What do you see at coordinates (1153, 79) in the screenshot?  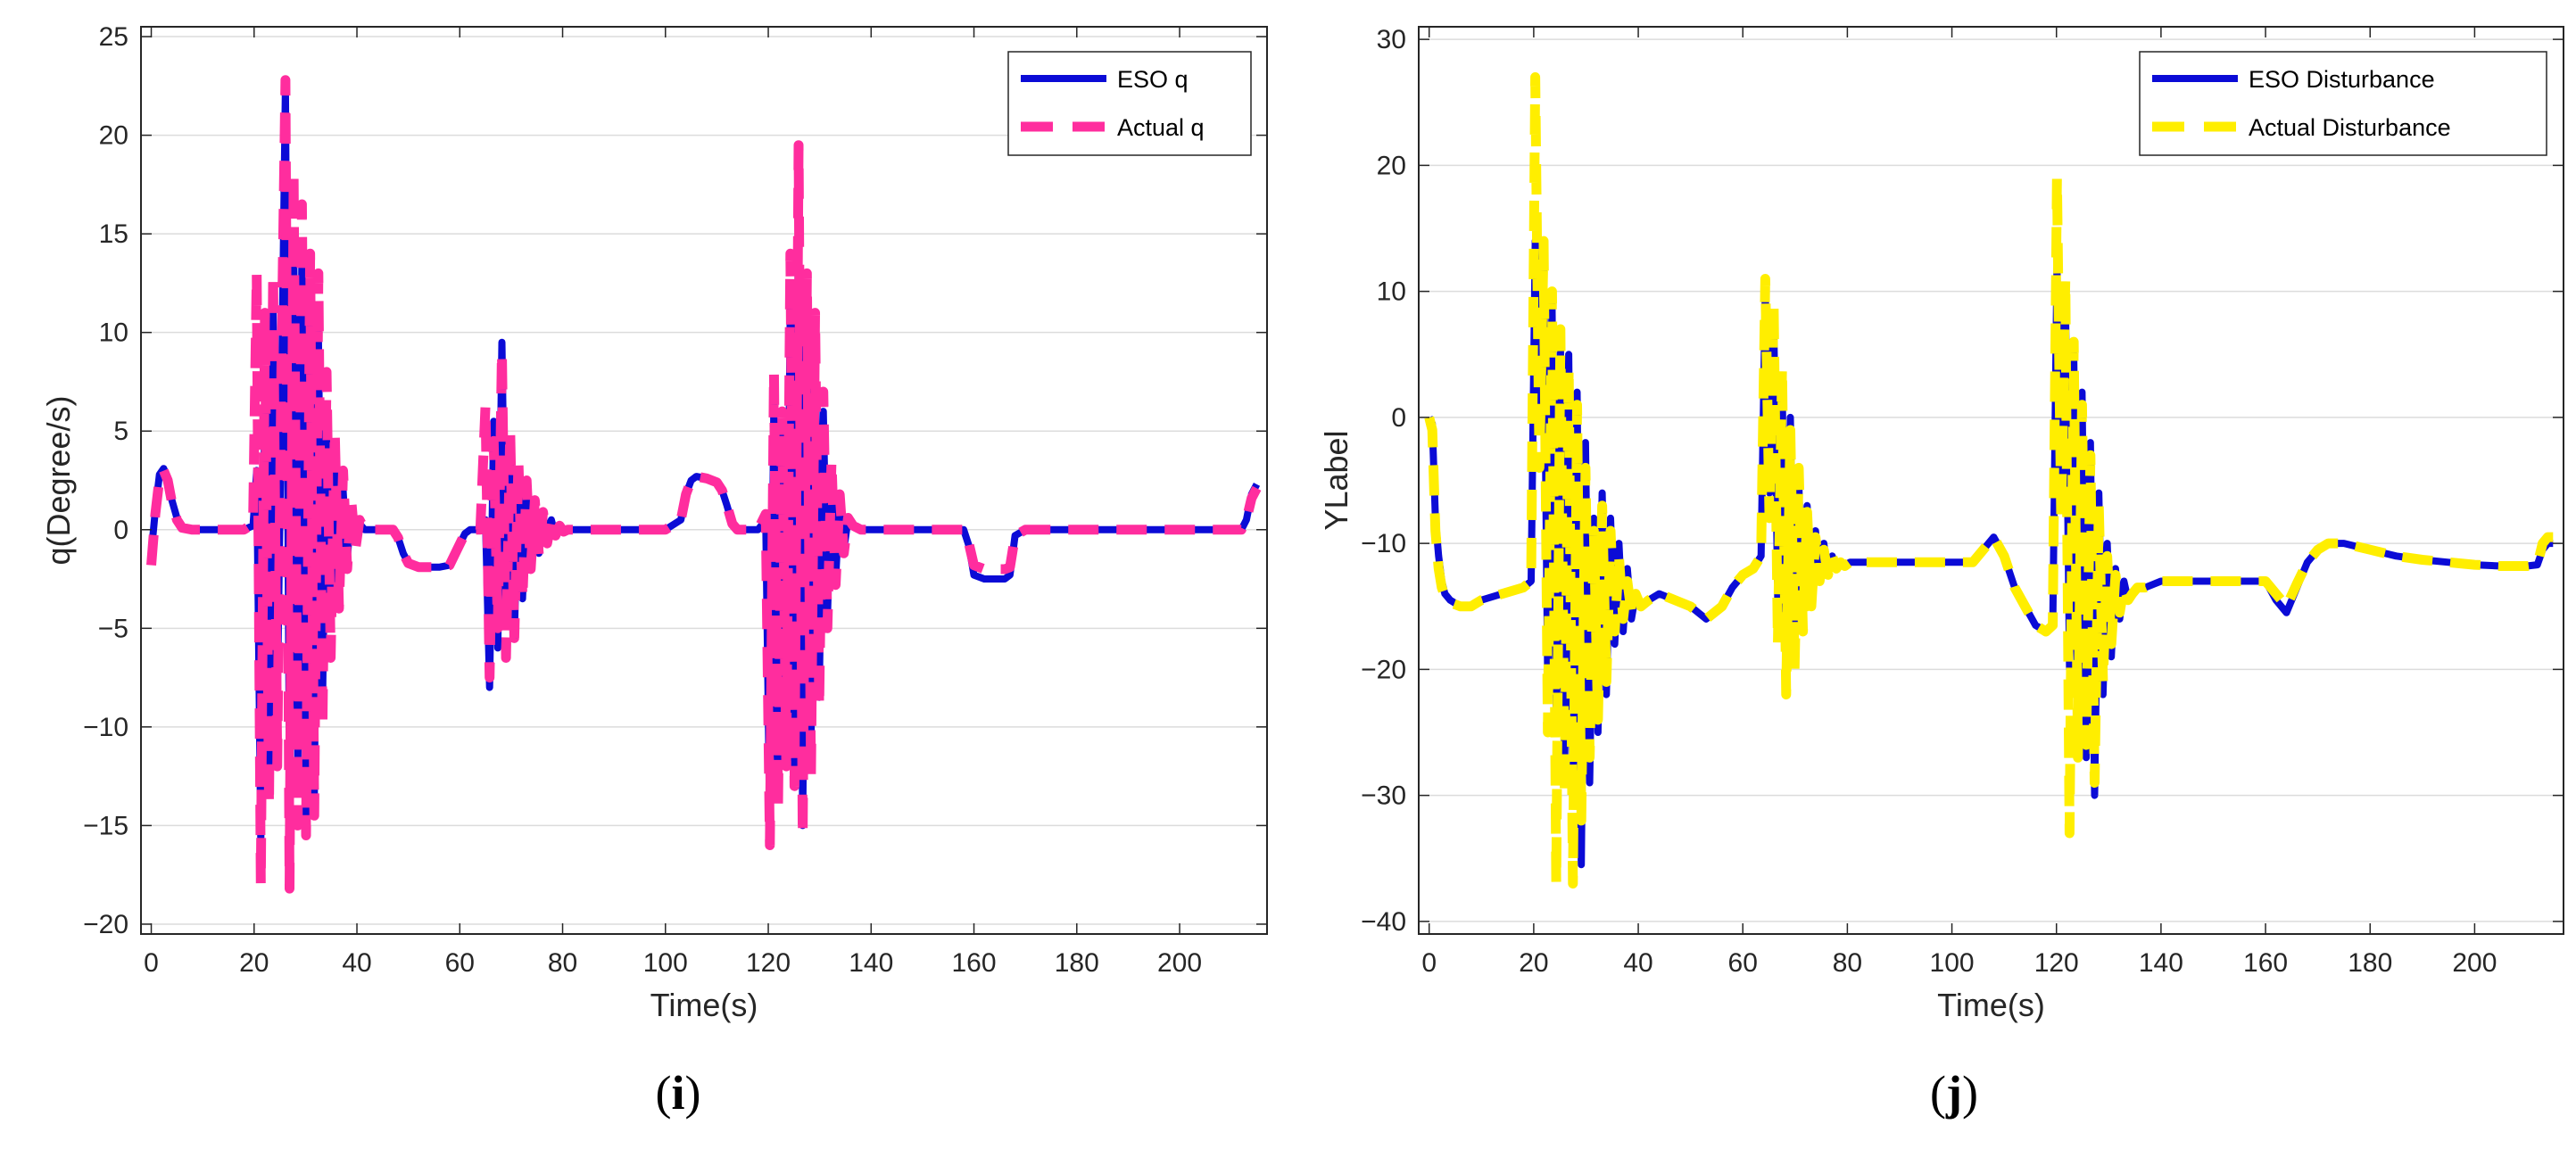 I see `legend-label-eso-q: ESO q` at bounding box center [1153, 79].